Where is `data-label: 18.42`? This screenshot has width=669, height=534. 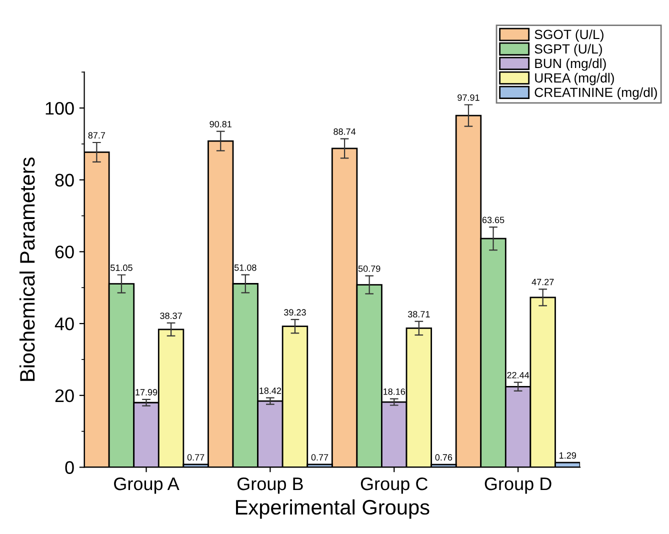
data-label: 18.42 is located at coordinates (271, 391).